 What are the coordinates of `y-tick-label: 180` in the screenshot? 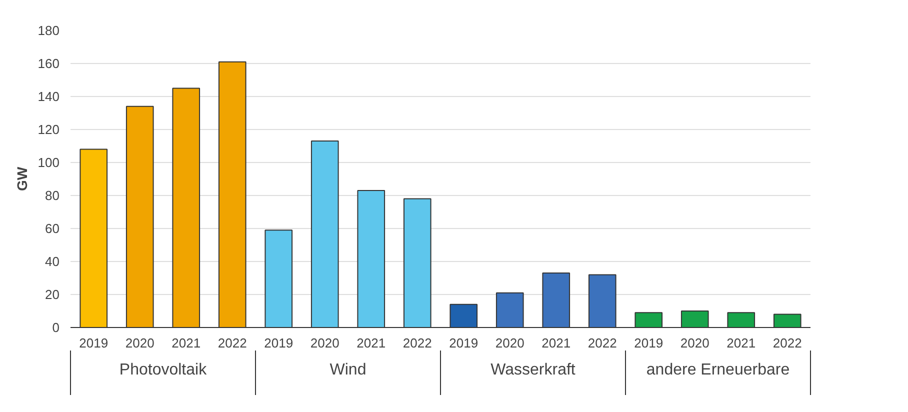 It's located at (49, 30).